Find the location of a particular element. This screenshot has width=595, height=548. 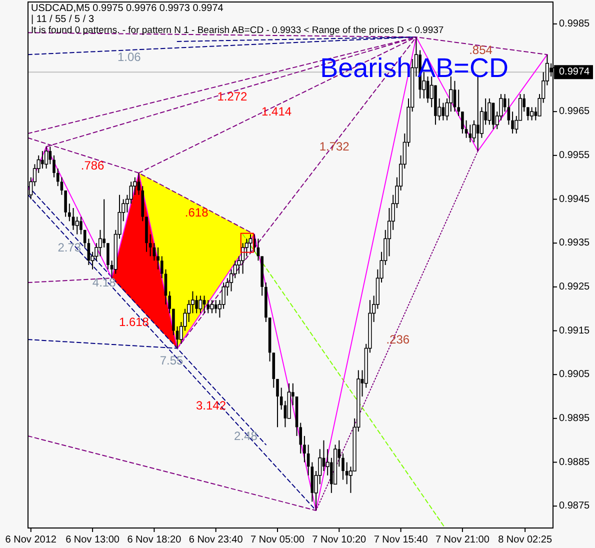

annotation: 1.618 is located at coordinates (134, 321).